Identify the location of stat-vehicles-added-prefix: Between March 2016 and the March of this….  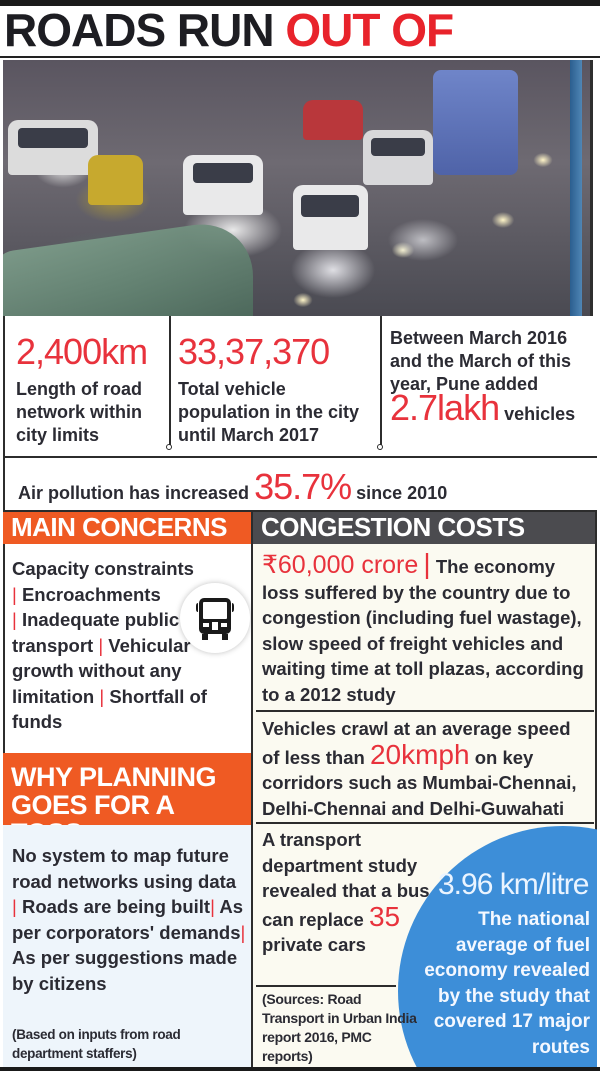
(481, 361).